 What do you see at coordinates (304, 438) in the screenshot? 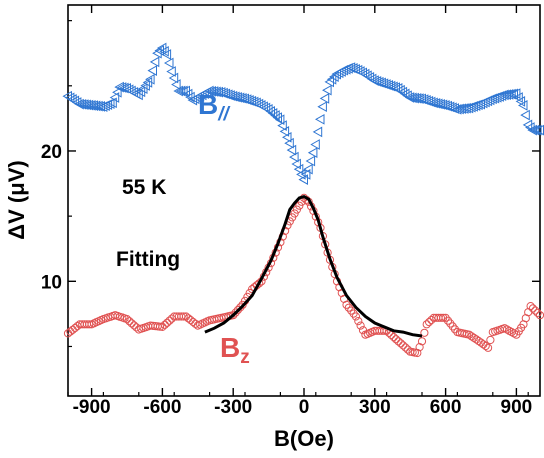
I see `x-axis-title: B(Oe)` at bounding box center [304, 438].